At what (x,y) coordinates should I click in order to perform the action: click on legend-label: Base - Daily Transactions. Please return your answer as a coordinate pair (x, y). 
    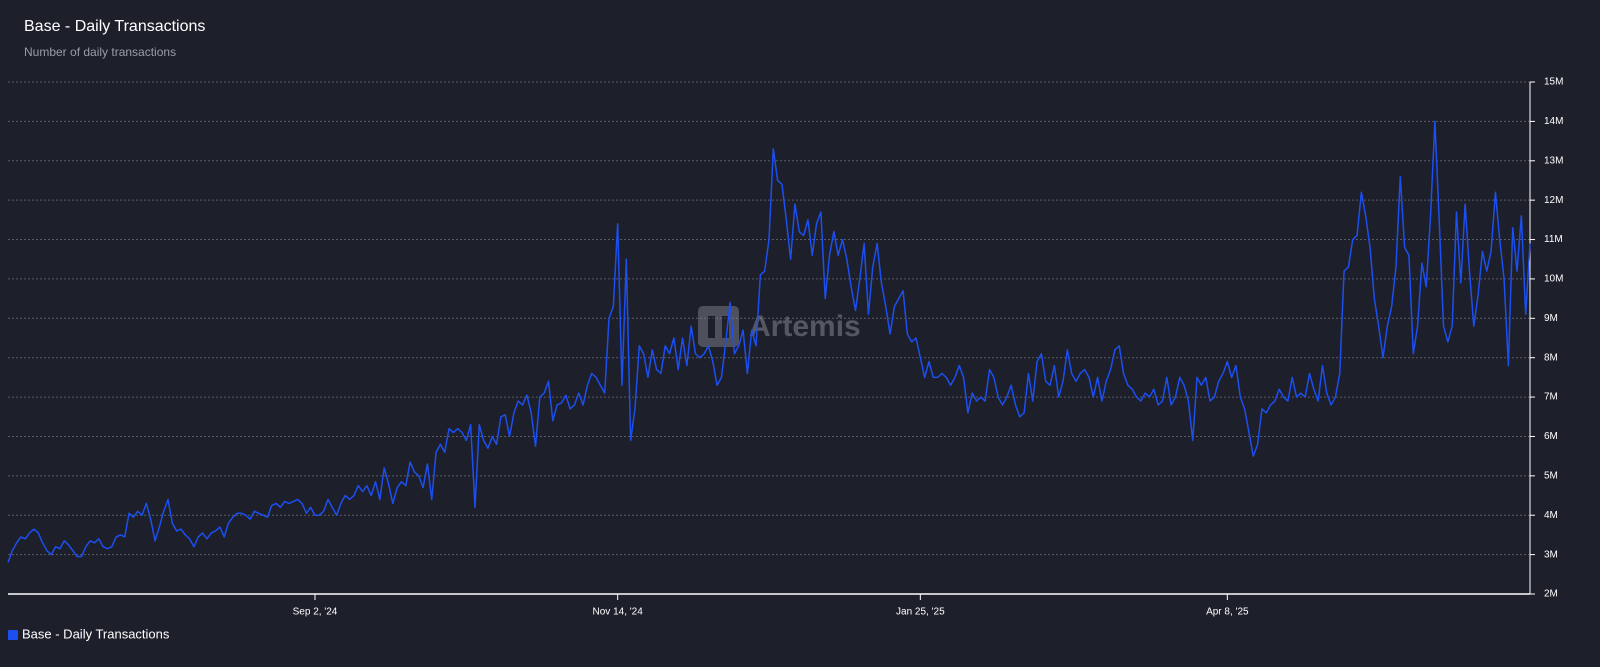
    Looking at the image, I should click on (96, 633).